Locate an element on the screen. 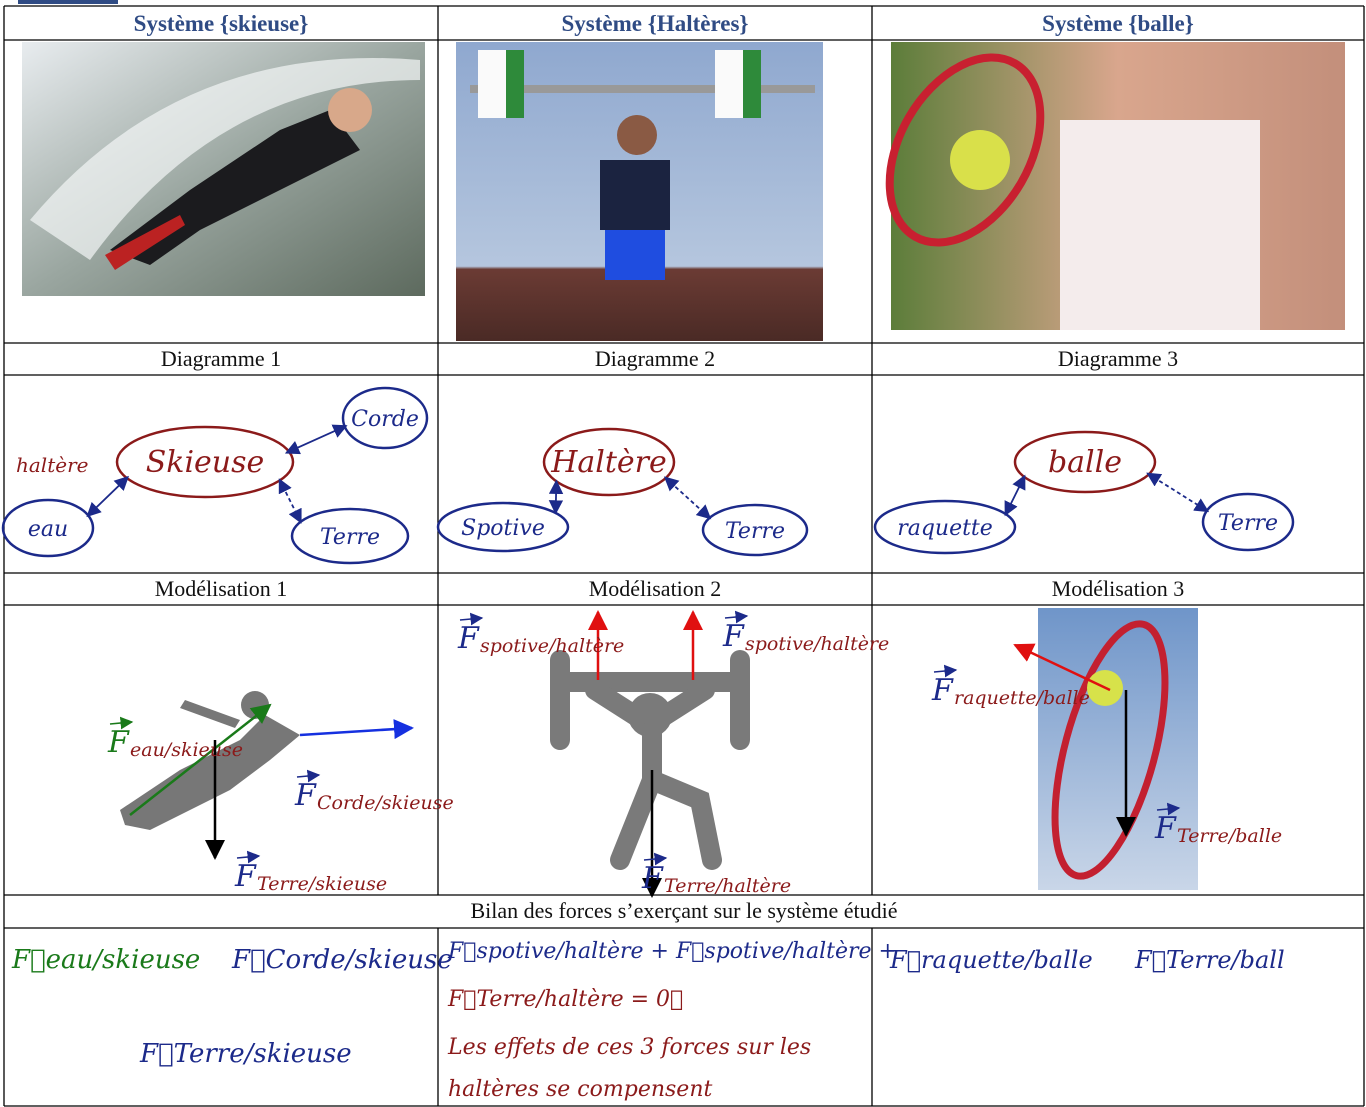 The image size is (1366, 1107). actor-label: Spotive is located at coordinates (503, 528).